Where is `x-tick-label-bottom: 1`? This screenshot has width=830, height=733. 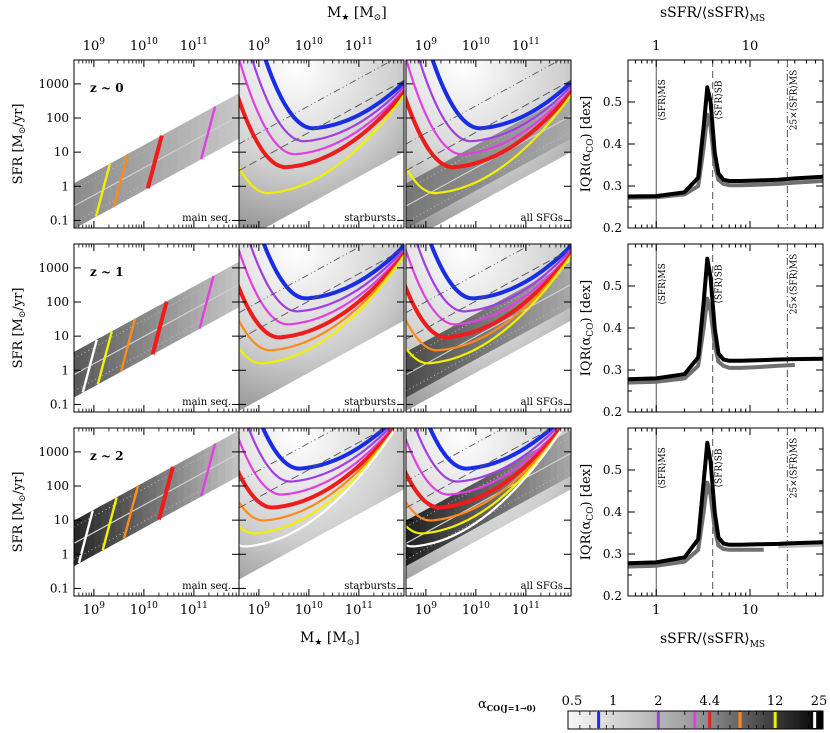 x-tick-label-bottom: 1 is located at coordinates (656, 610).